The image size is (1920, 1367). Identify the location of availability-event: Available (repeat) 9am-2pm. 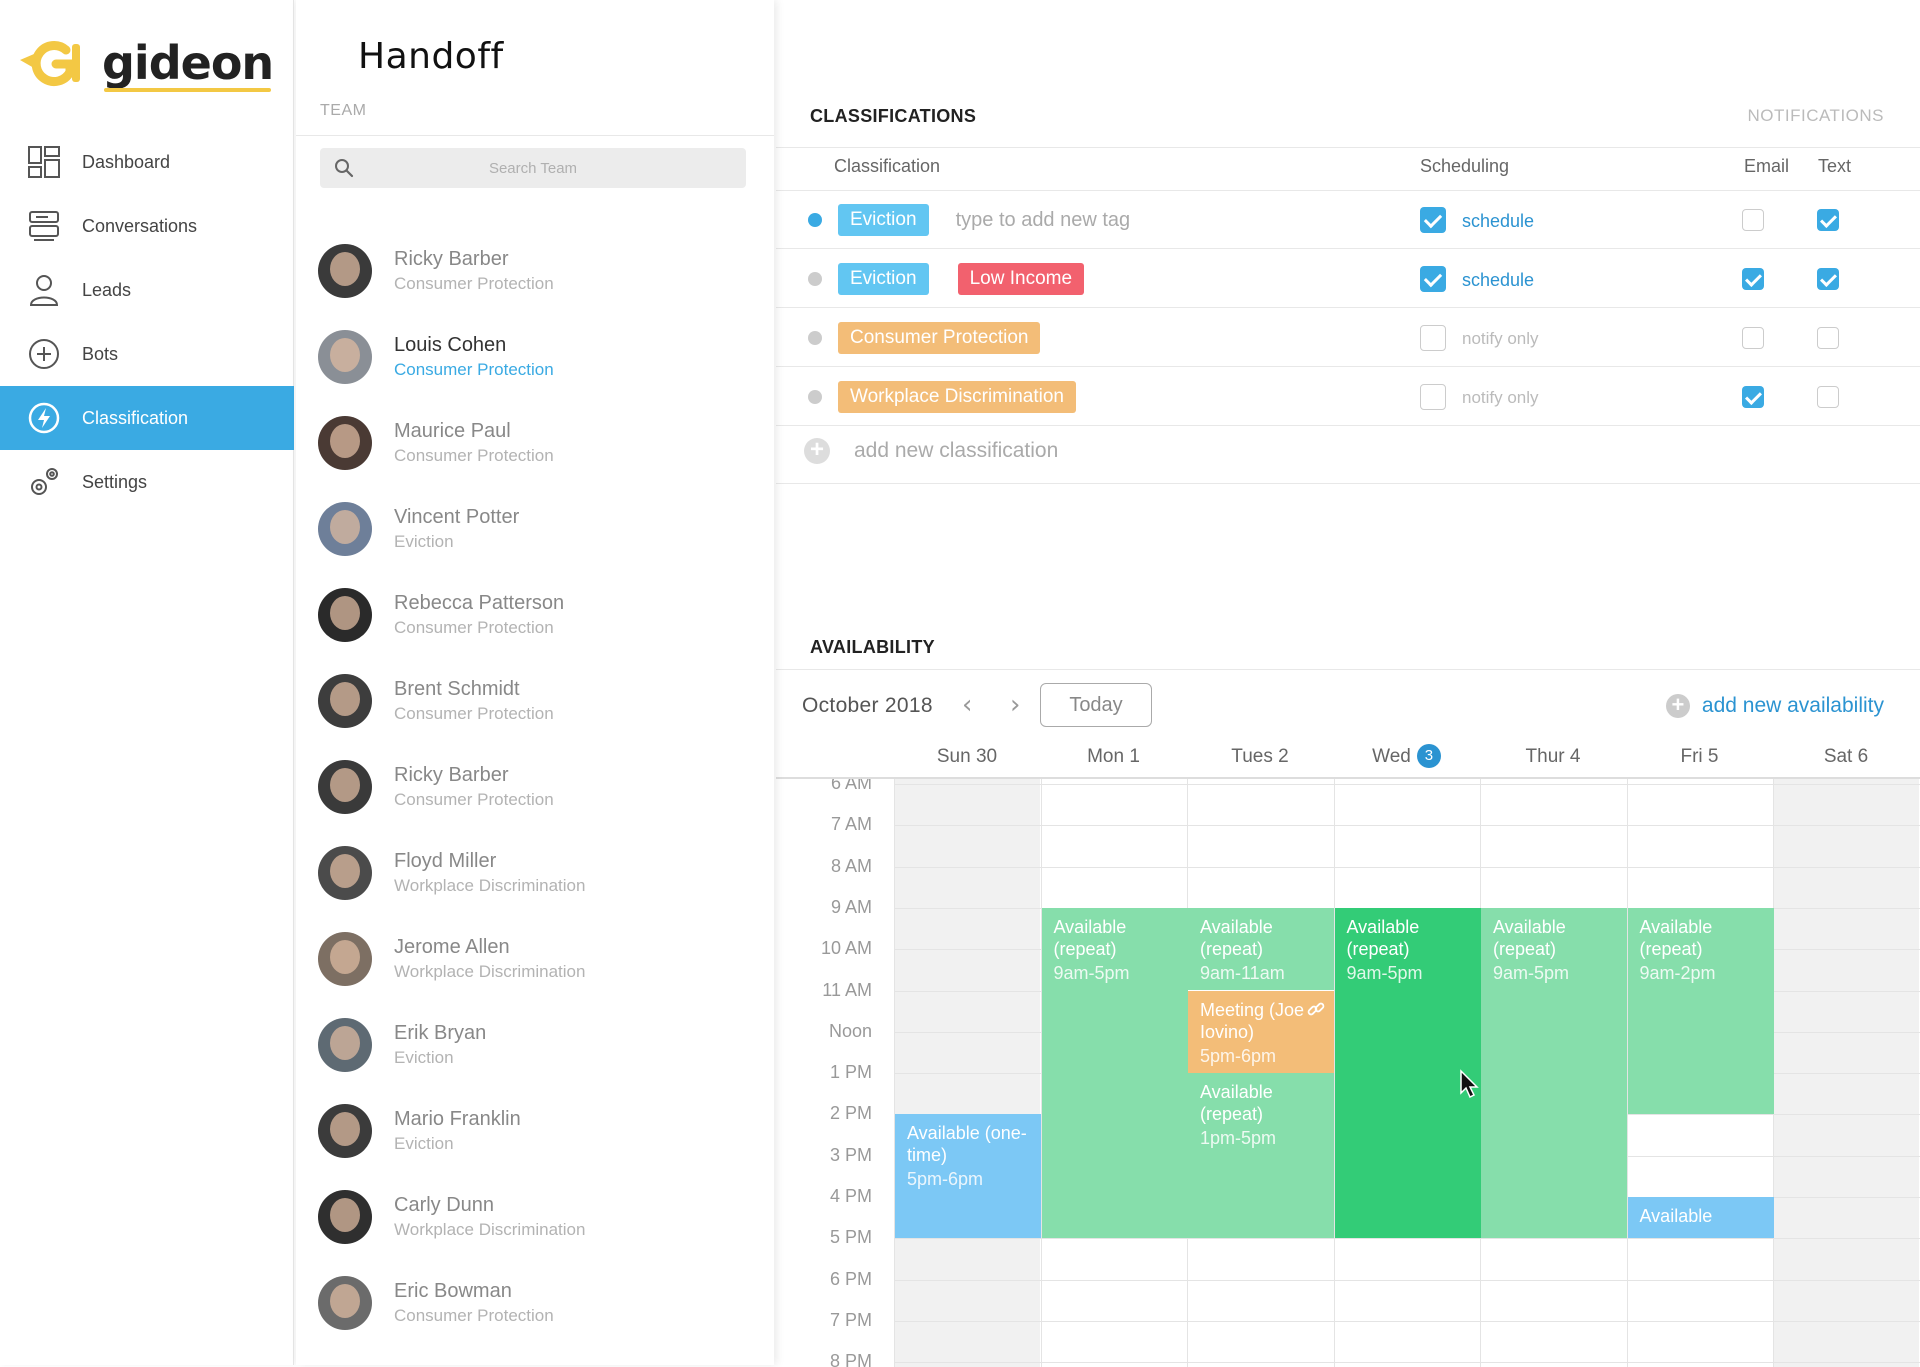
(1700, 1011).